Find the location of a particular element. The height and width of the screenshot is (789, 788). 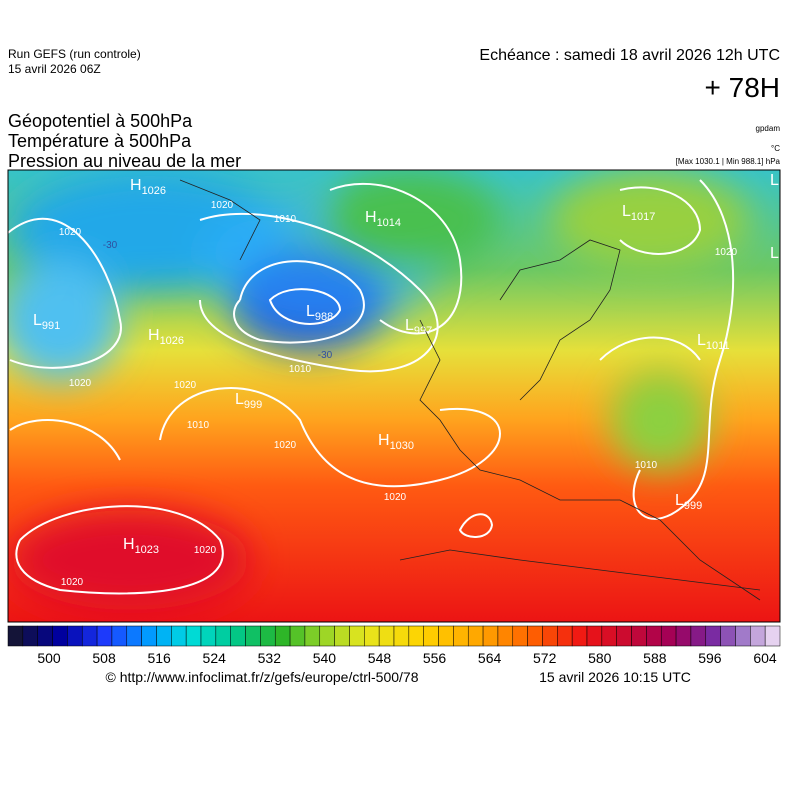

center-value: 1011 is located at coordinates (718, 346).